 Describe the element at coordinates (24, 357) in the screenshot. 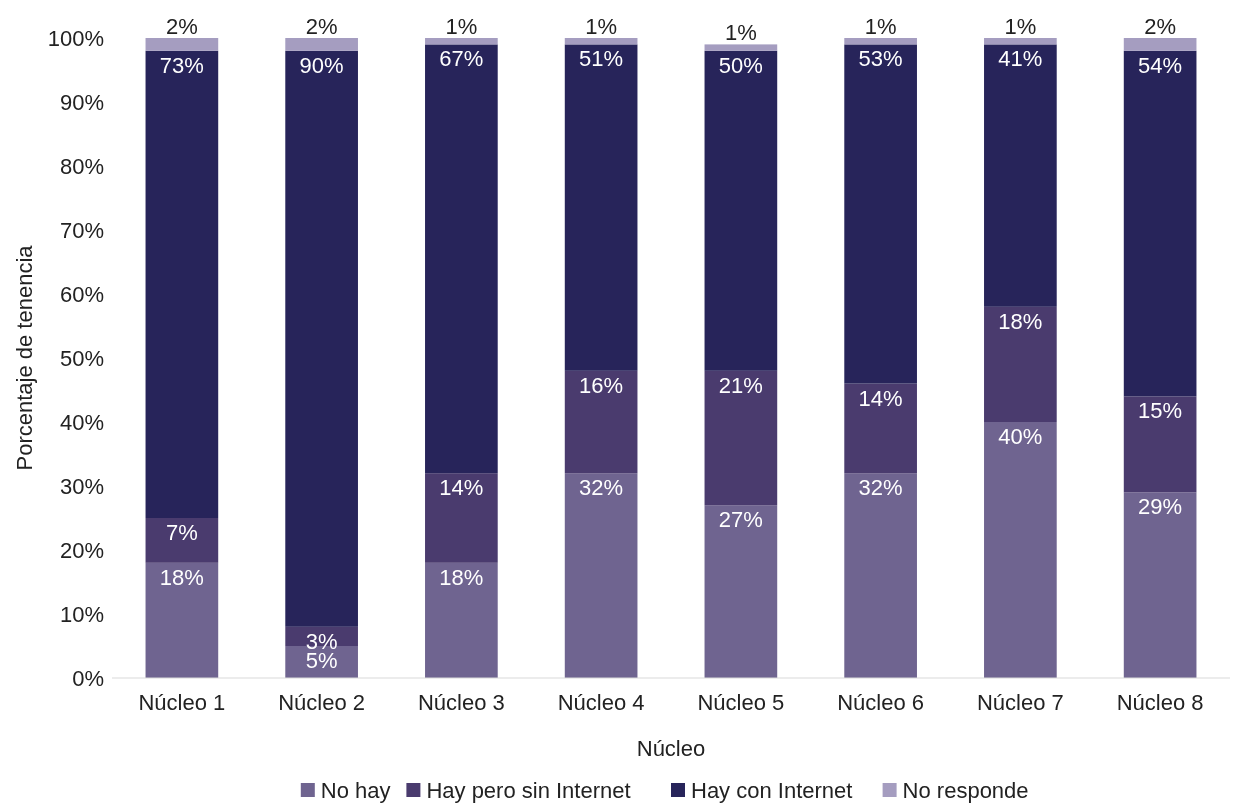

I see `y-axis-title: Porcentaje de tenencia` at that location.